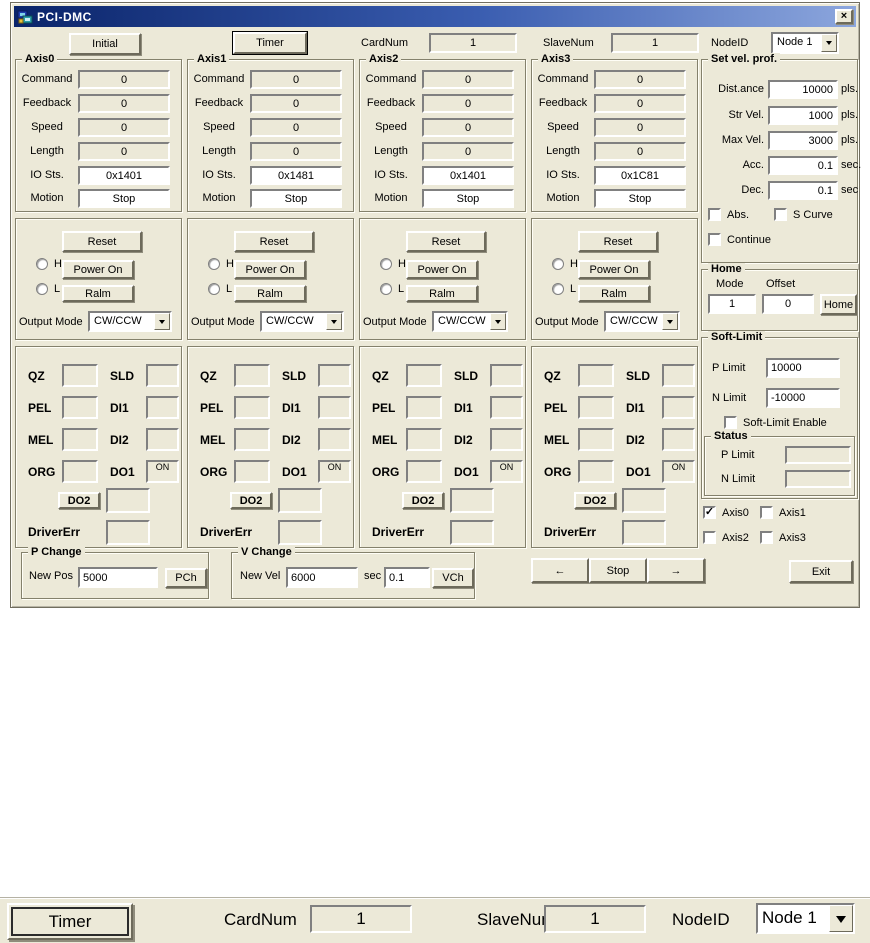 Image resolution: width=870 pixels, height=943 pixels. What do you see at coordinates (803, 214) in the screenshot?
I see `s-curve-checkbox-row: S Curve` at bounding box center [803, 214].